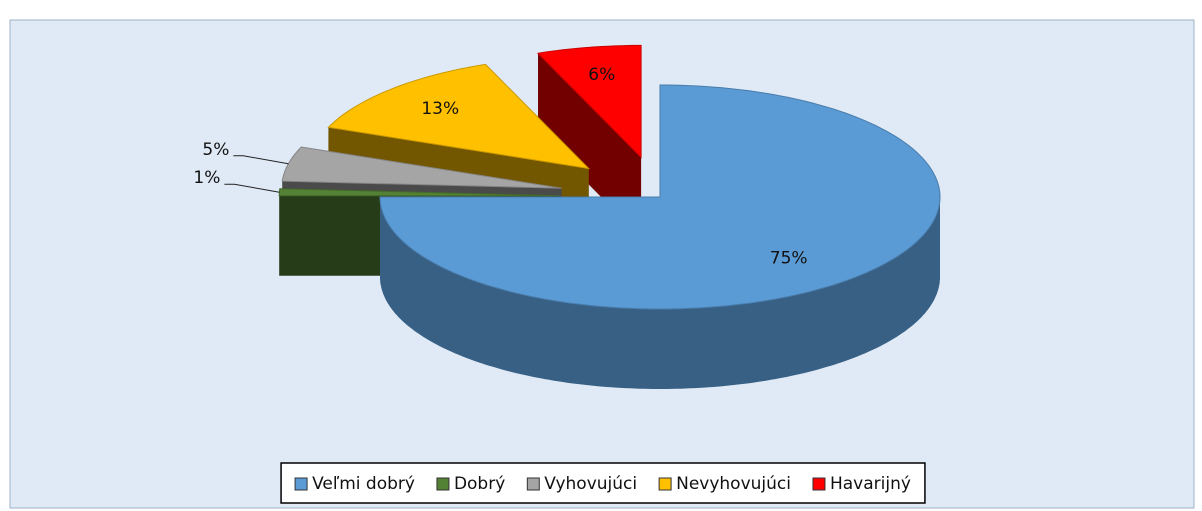 Image resolution: width=1202 pixels, height=511 pixels. What do you see at coordinates (479, 484) in the screenshot?
I see `legend-label: Dobrý` at bounding box center [479, 484].